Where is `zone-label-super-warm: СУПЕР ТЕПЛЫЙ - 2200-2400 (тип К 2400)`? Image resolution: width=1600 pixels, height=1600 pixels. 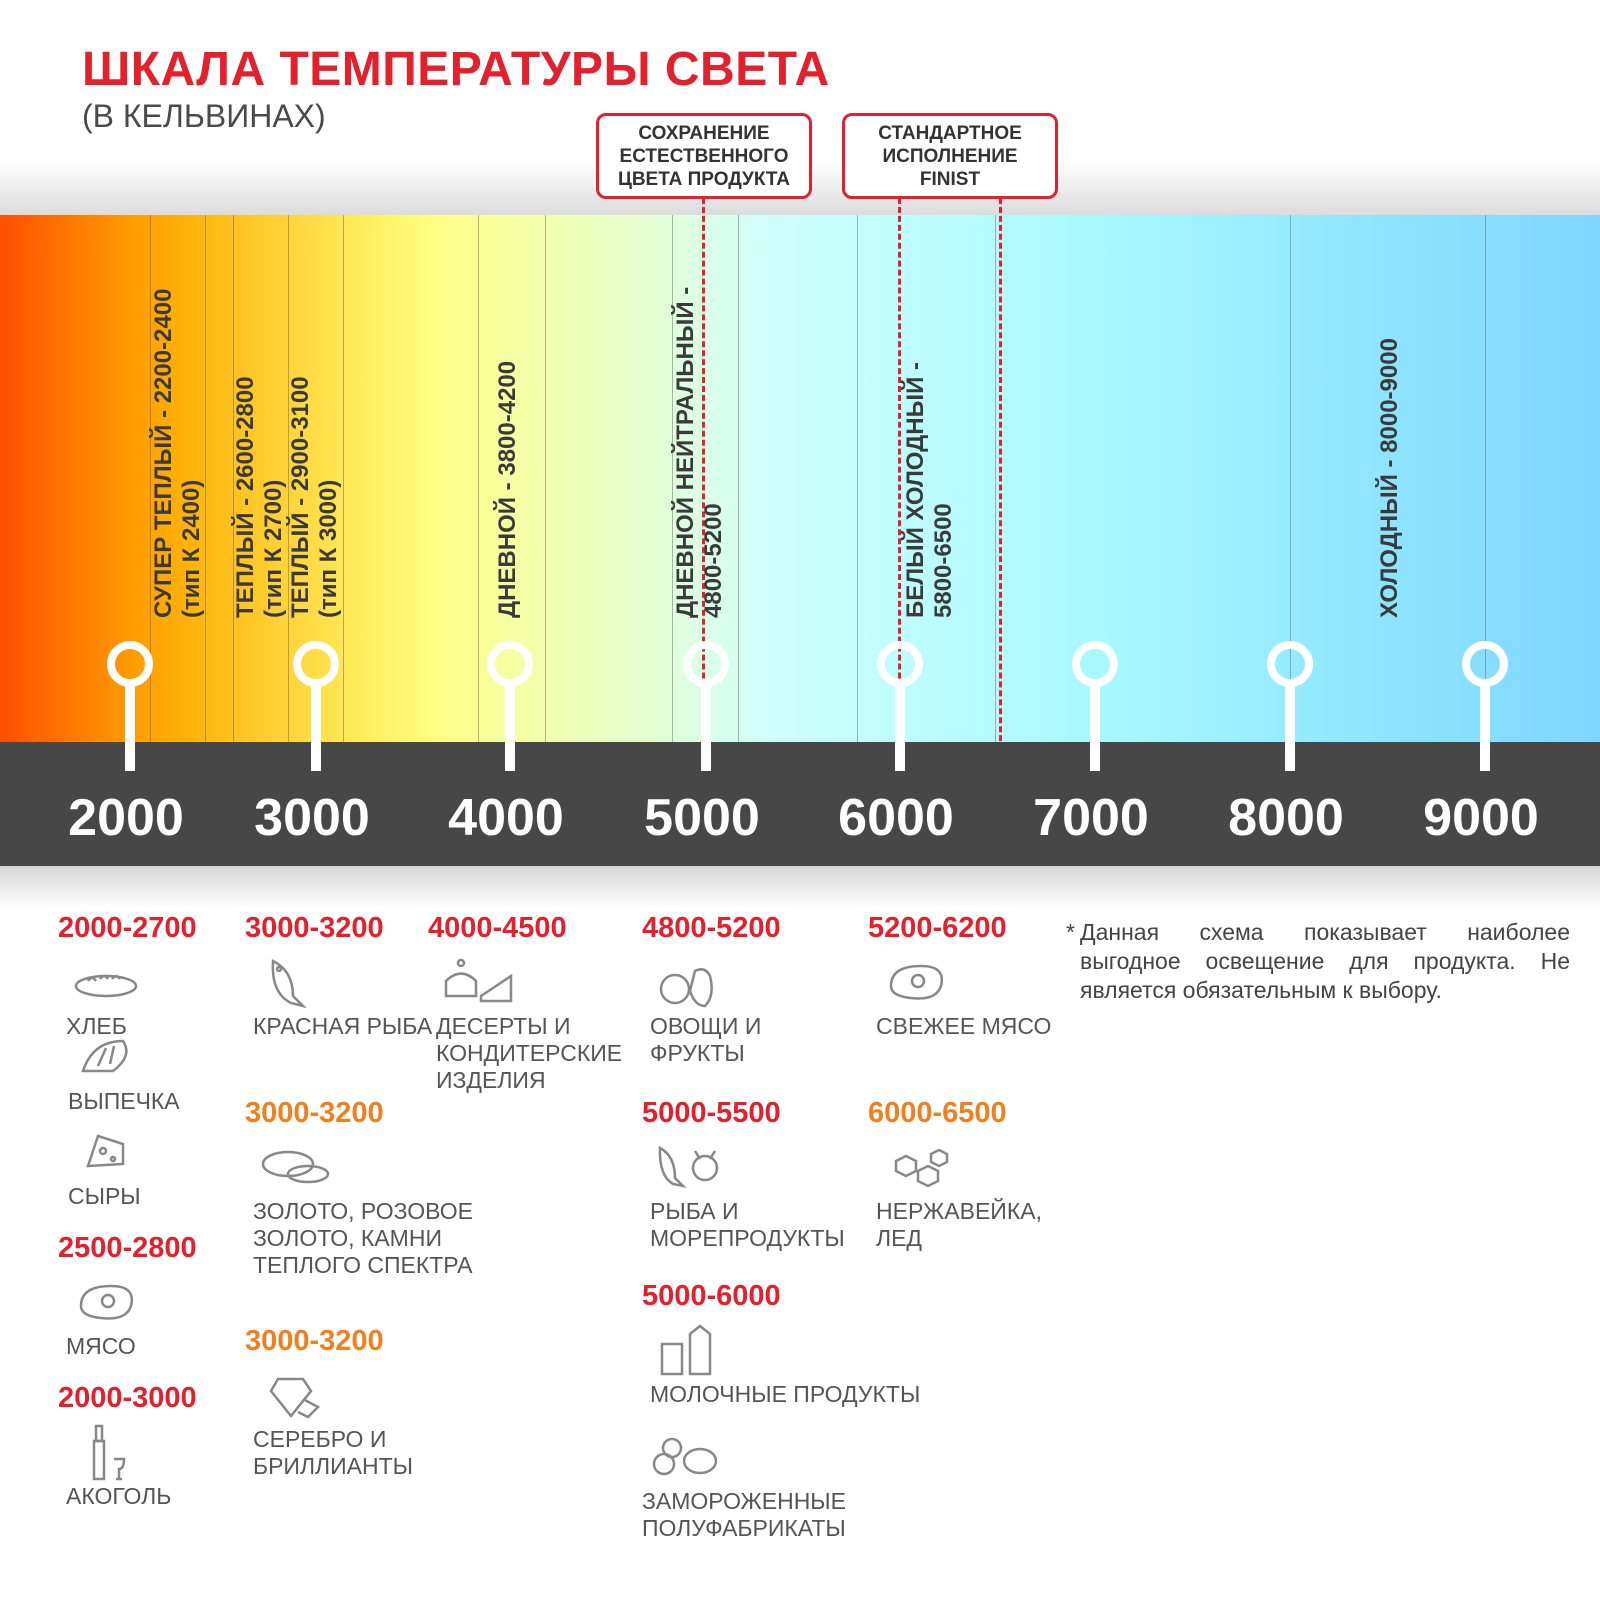
zone-label-super-warm: СУПЕР ТЕПЛЫЙ - 2200-2400 (тип К 2400) is located at coordinates (177, 453).